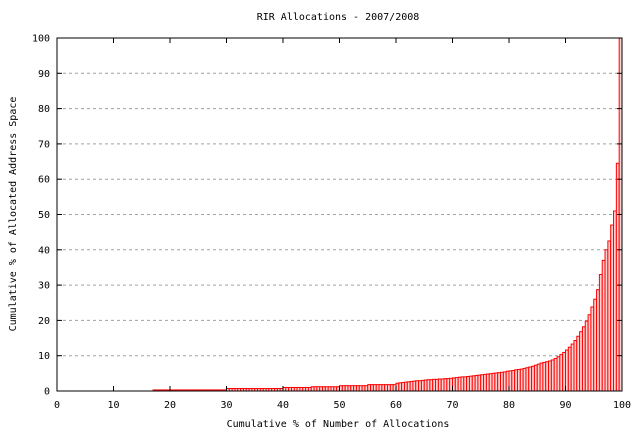 The image size is (640, 431). Describe the element at coordinates (113, 405) in the screenshot. I see `x-tick-label: 10` at that location.